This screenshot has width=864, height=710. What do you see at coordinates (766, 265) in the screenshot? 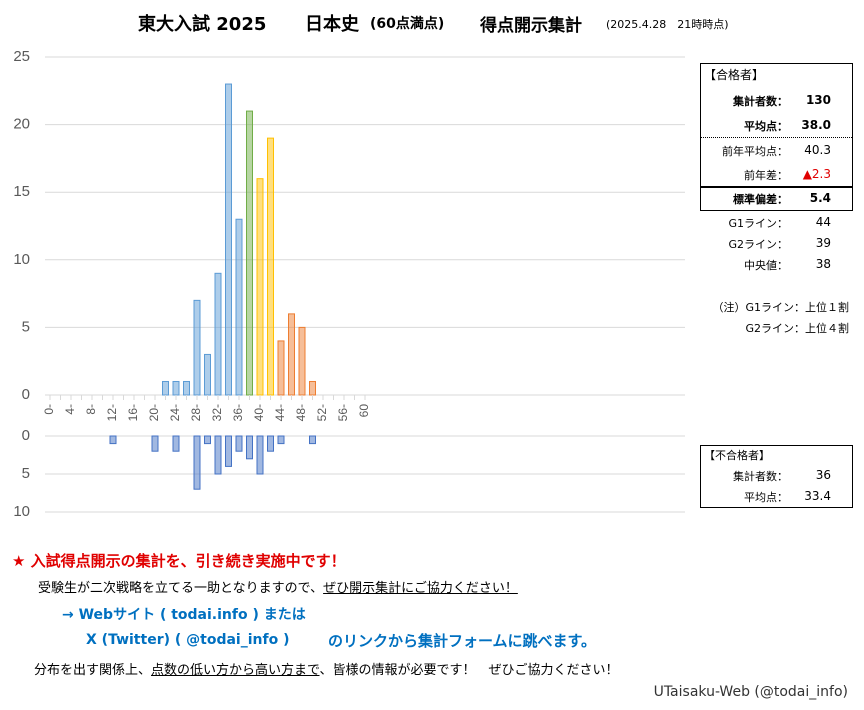
I see `stat-label: 中央値：` at bounding box center [766, 265].